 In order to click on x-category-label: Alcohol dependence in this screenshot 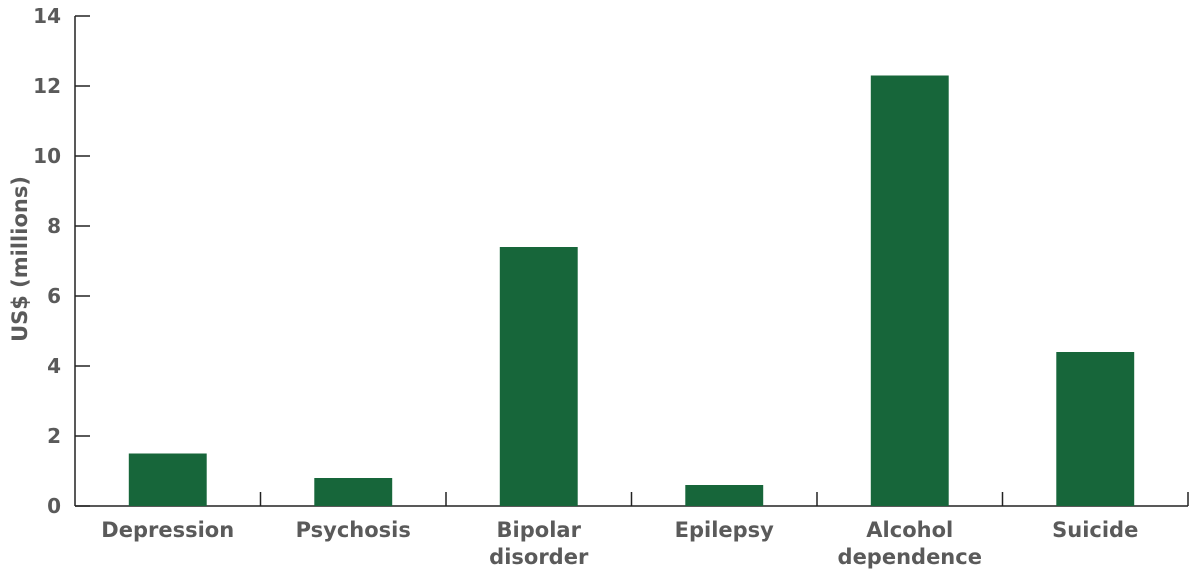, I will do `click(910, 543)`.